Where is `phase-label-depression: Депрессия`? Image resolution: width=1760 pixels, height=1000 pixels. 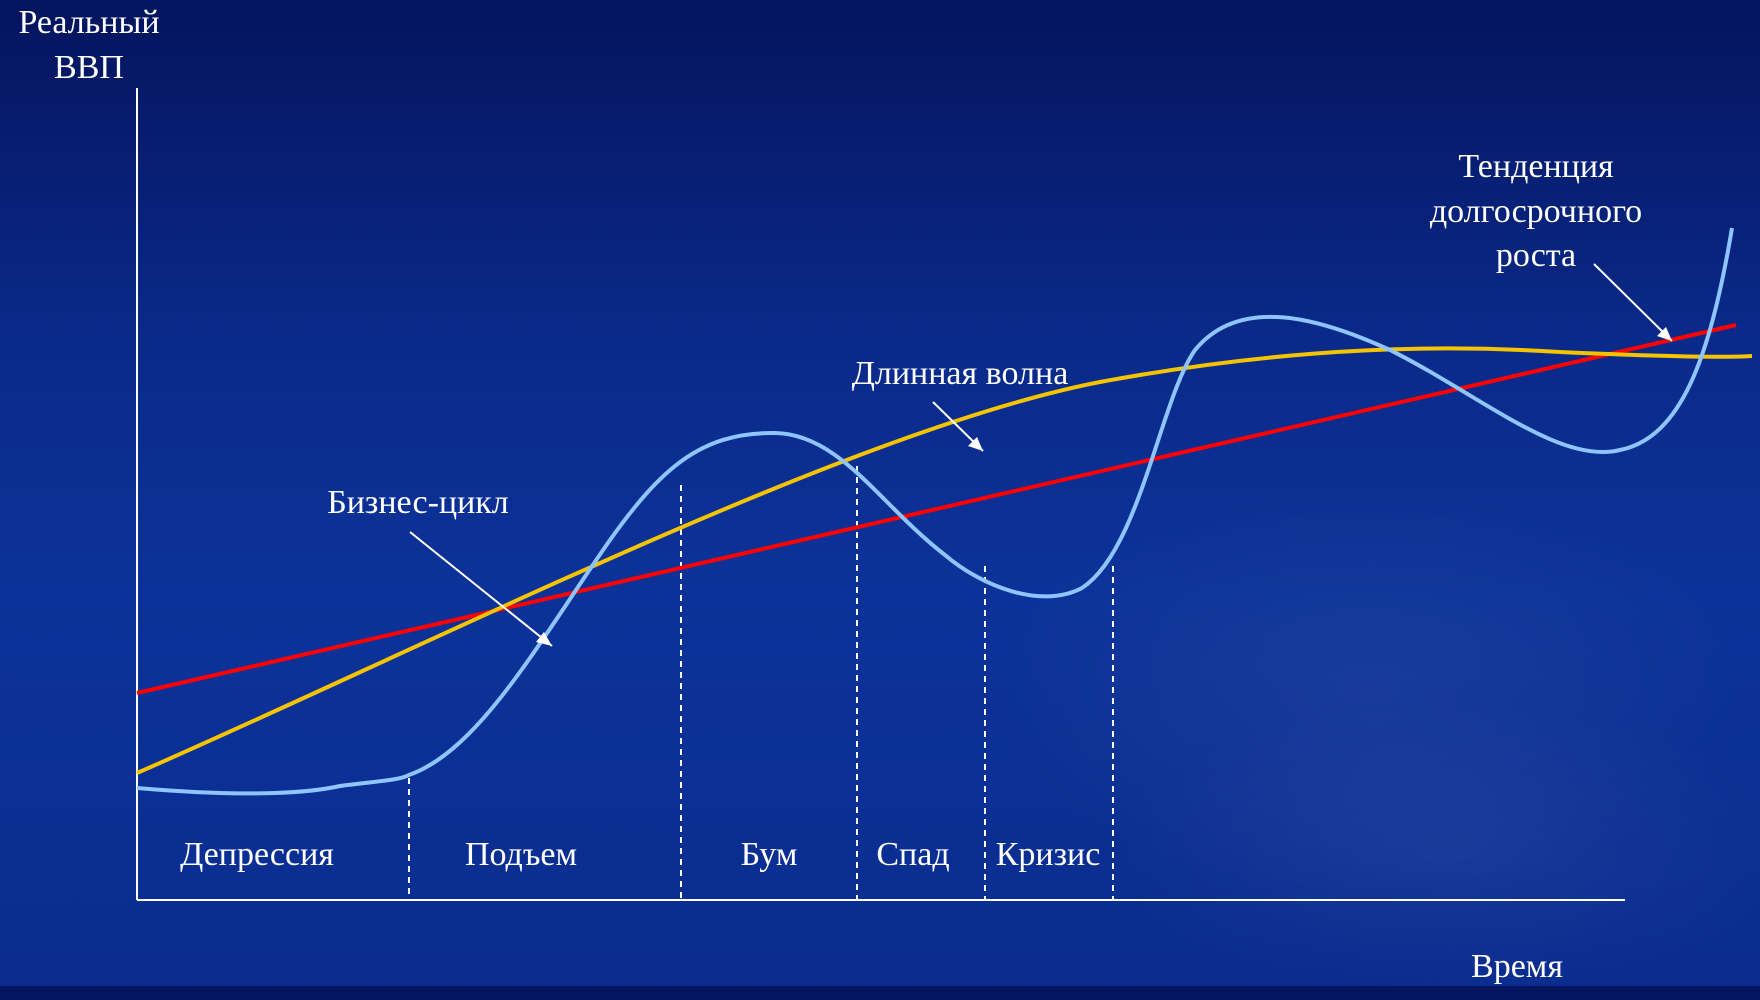
phase-label-depression: Депрессия is located at coordinates (257, 854).